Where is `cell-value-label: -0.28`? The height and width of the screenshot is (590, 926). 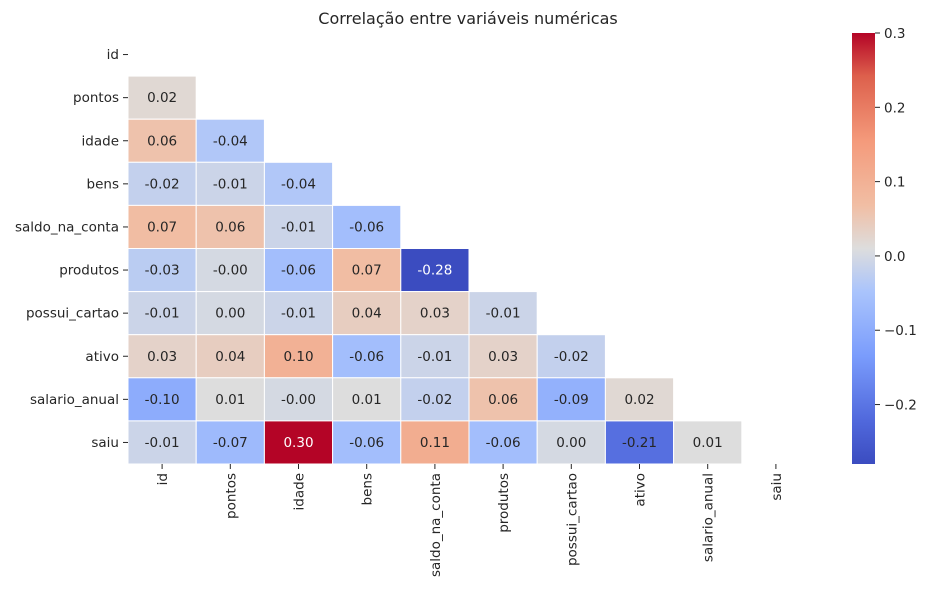
cell-value-label: -0.28 is located at coordinates (434, 271).